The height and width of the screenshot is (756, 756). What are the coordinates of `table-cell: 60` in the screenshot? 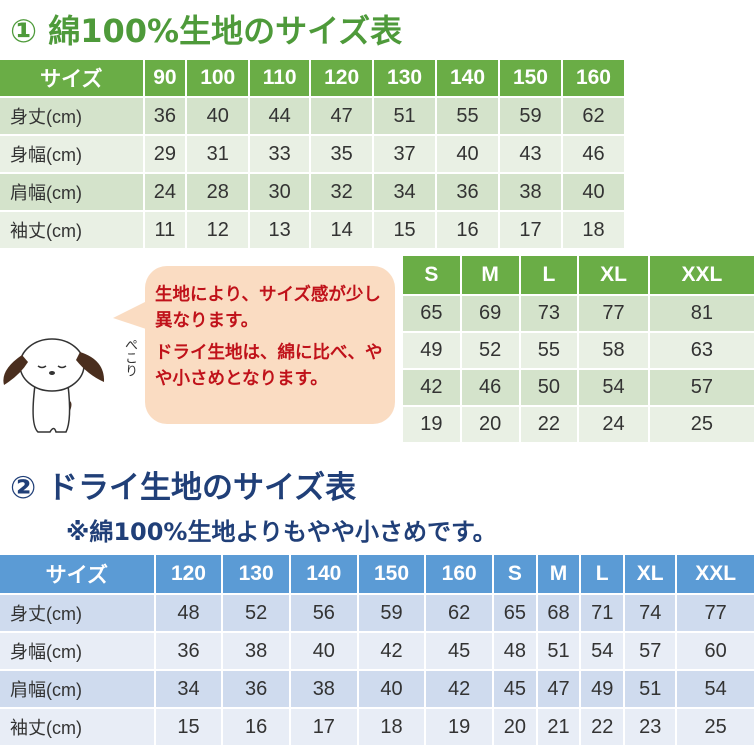 It's located at (715, 651).